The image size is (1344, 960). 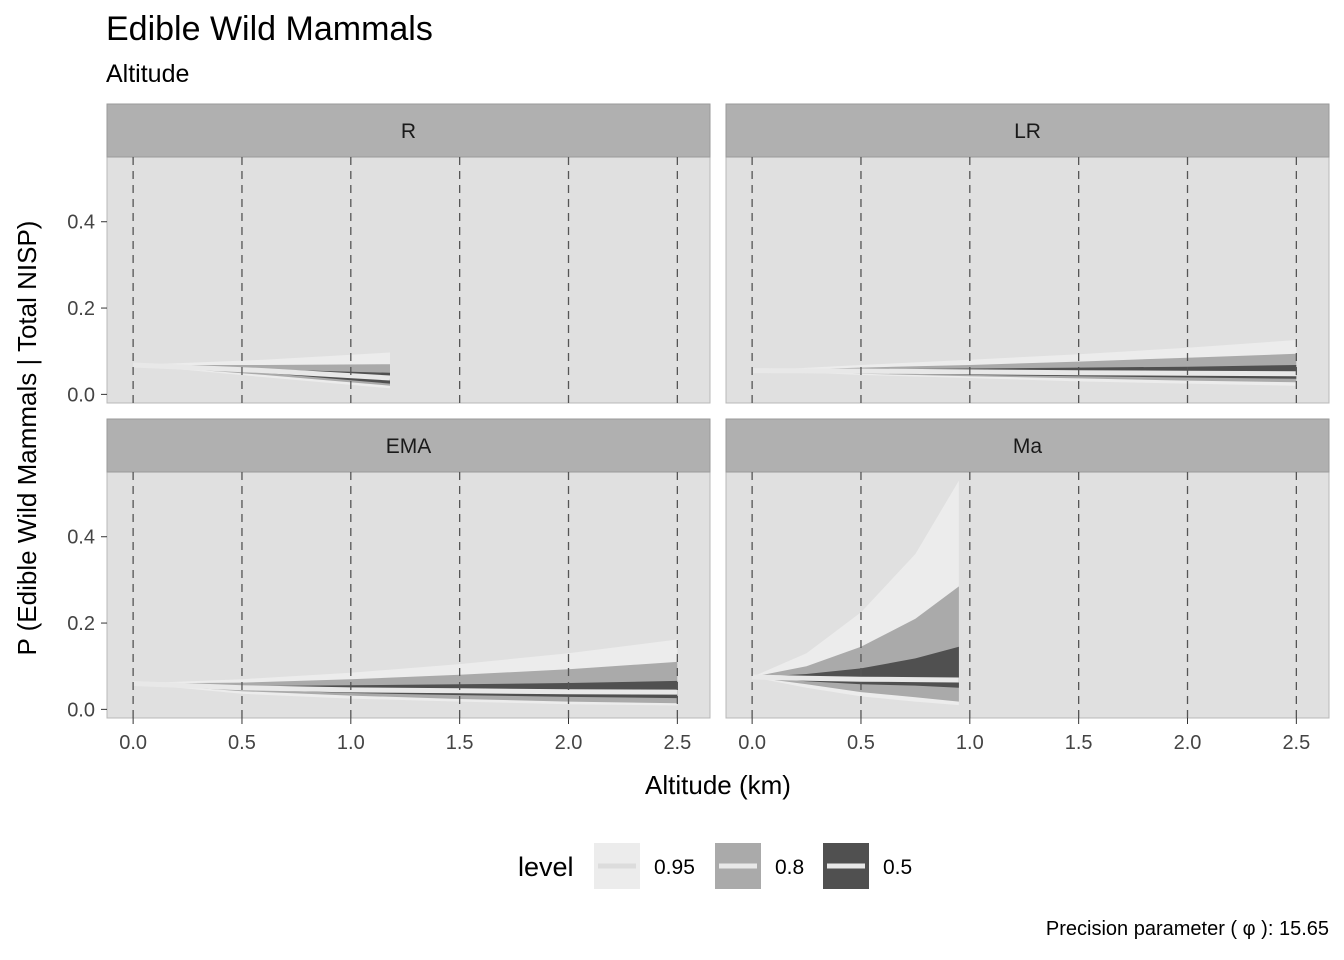 I want to click on facet-strip-label: EMA, so click(x=409, y=446).